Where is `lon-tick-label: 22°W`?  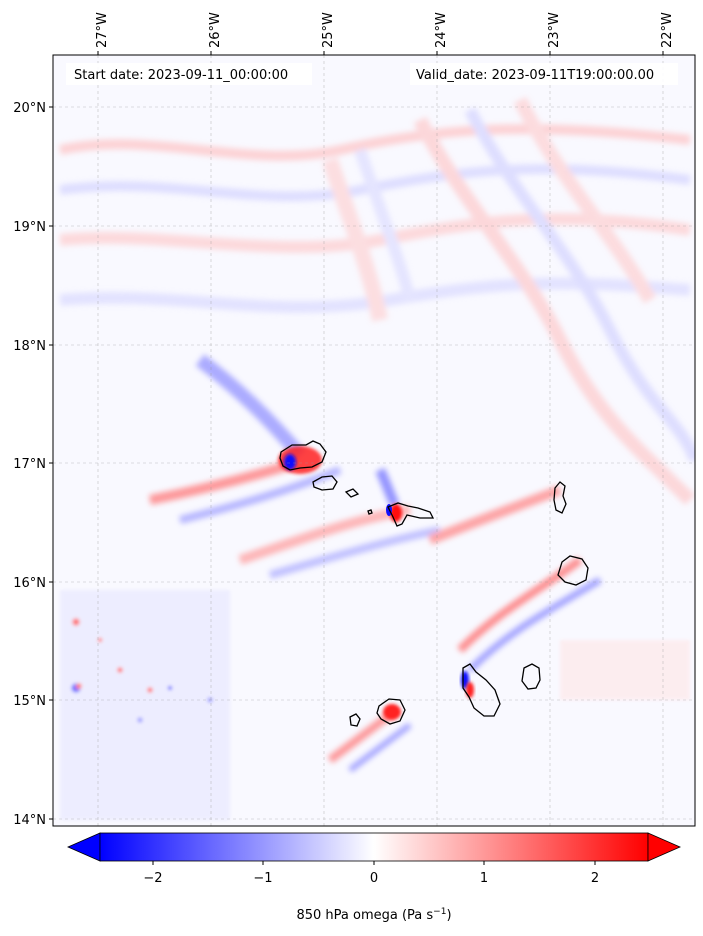 lon-tick-label: 22°W is located at coordinates (667, 30).